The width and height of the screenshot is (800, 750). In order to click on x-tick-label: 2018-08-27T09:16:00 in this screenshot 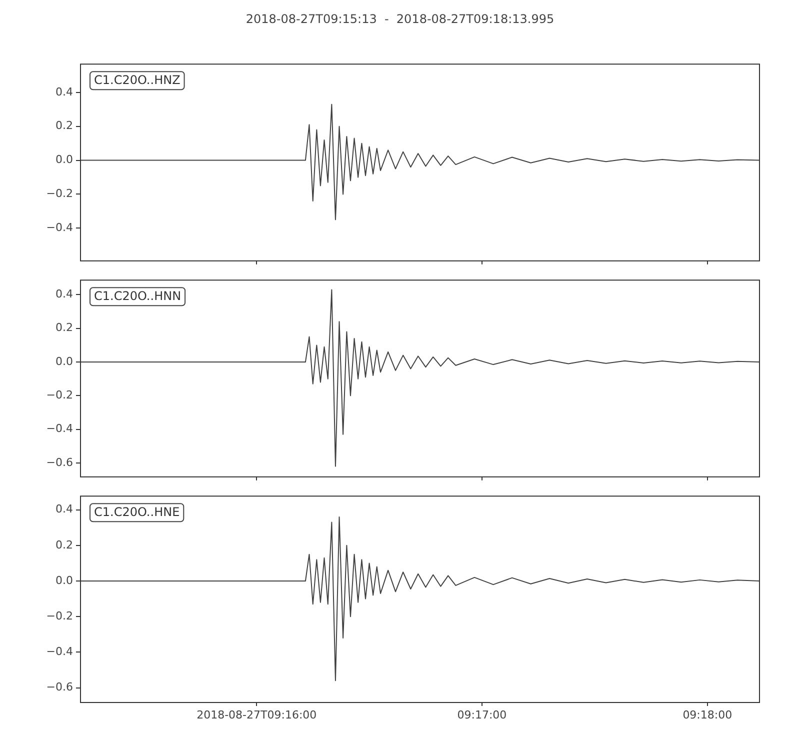, I will do `click(256, 715)`.